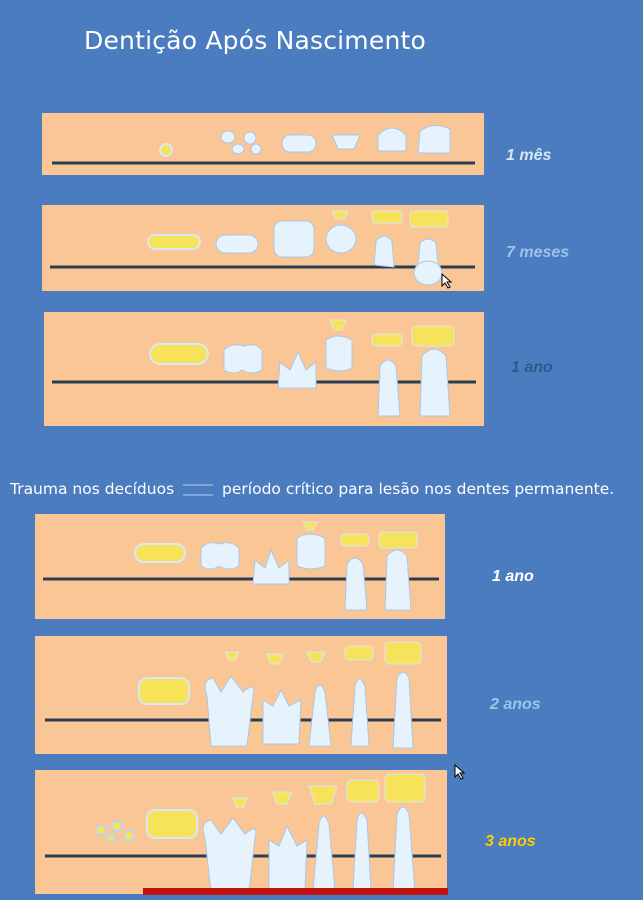 The height and width of the screenshot is (900, 643). I want to click on stage-label-1-year-top: 1 ano, so click(532, 367).